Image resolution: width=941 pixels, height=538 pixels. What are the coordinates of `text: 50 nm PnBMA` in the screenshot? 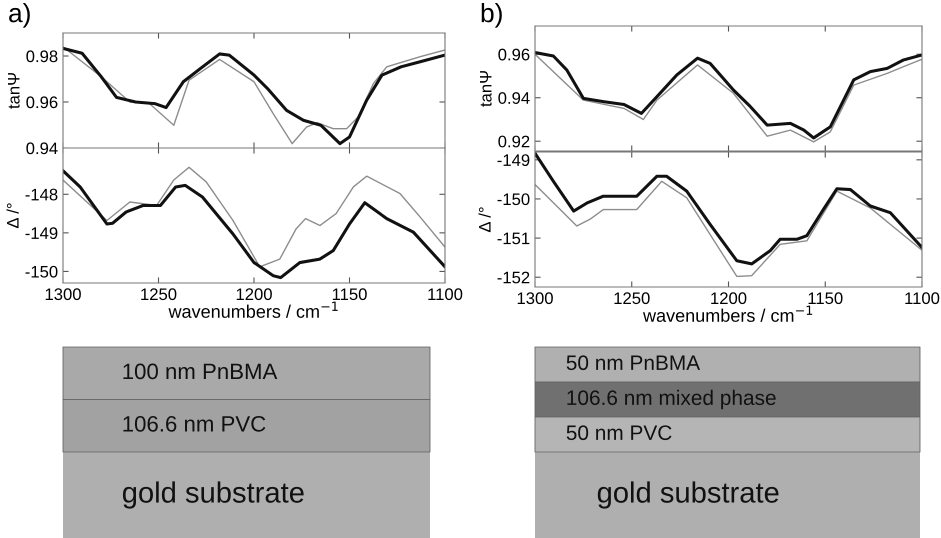 It's located at (633, 362).